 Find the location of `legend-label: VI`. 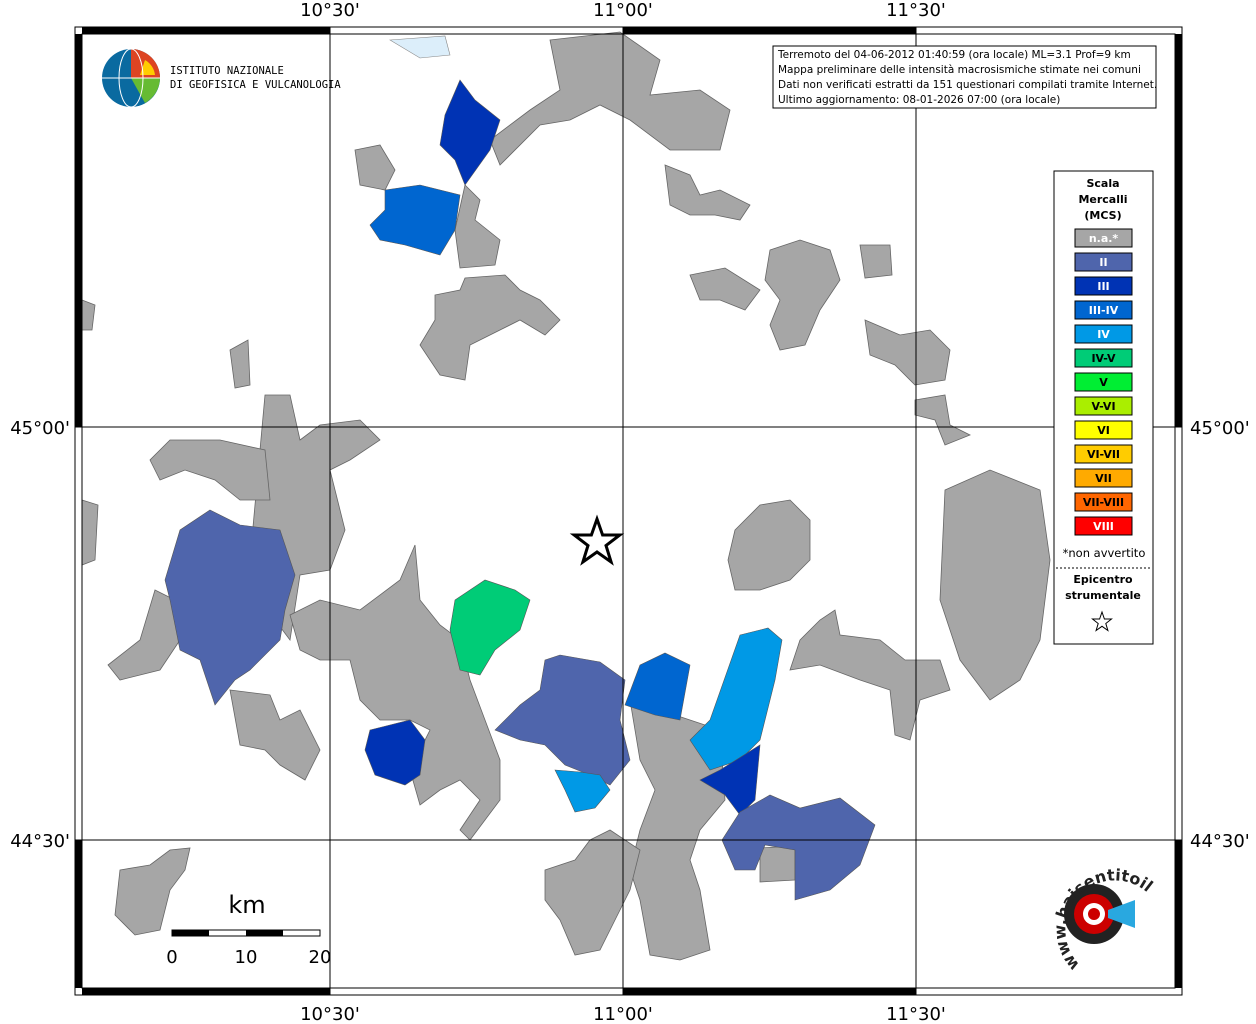

legend-label: VI is located at coordinates (1103, 430).